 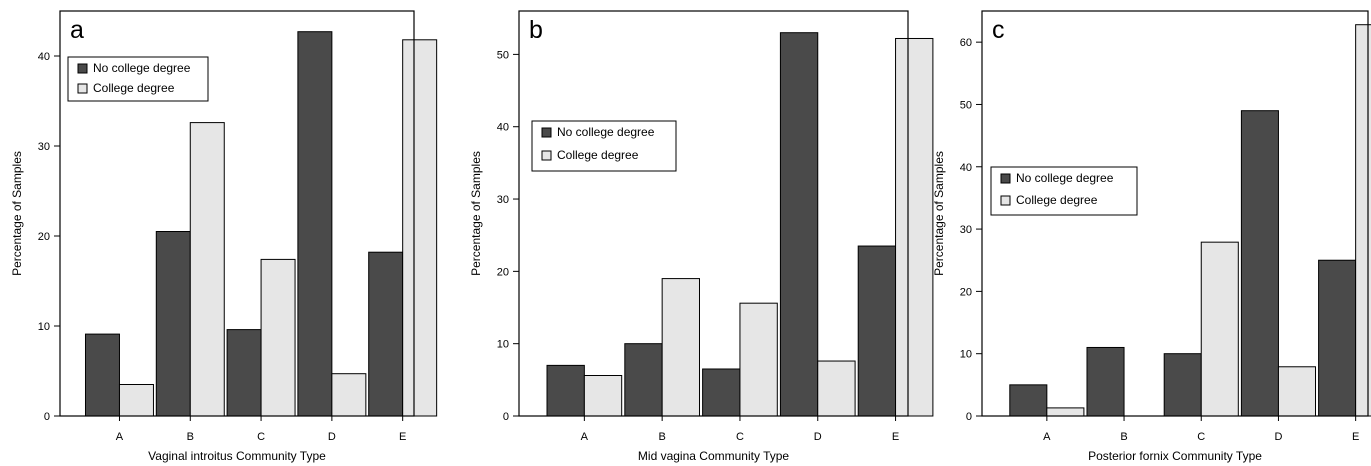 I want to click on y-tick-label: 60, so click(x=966, y=43).